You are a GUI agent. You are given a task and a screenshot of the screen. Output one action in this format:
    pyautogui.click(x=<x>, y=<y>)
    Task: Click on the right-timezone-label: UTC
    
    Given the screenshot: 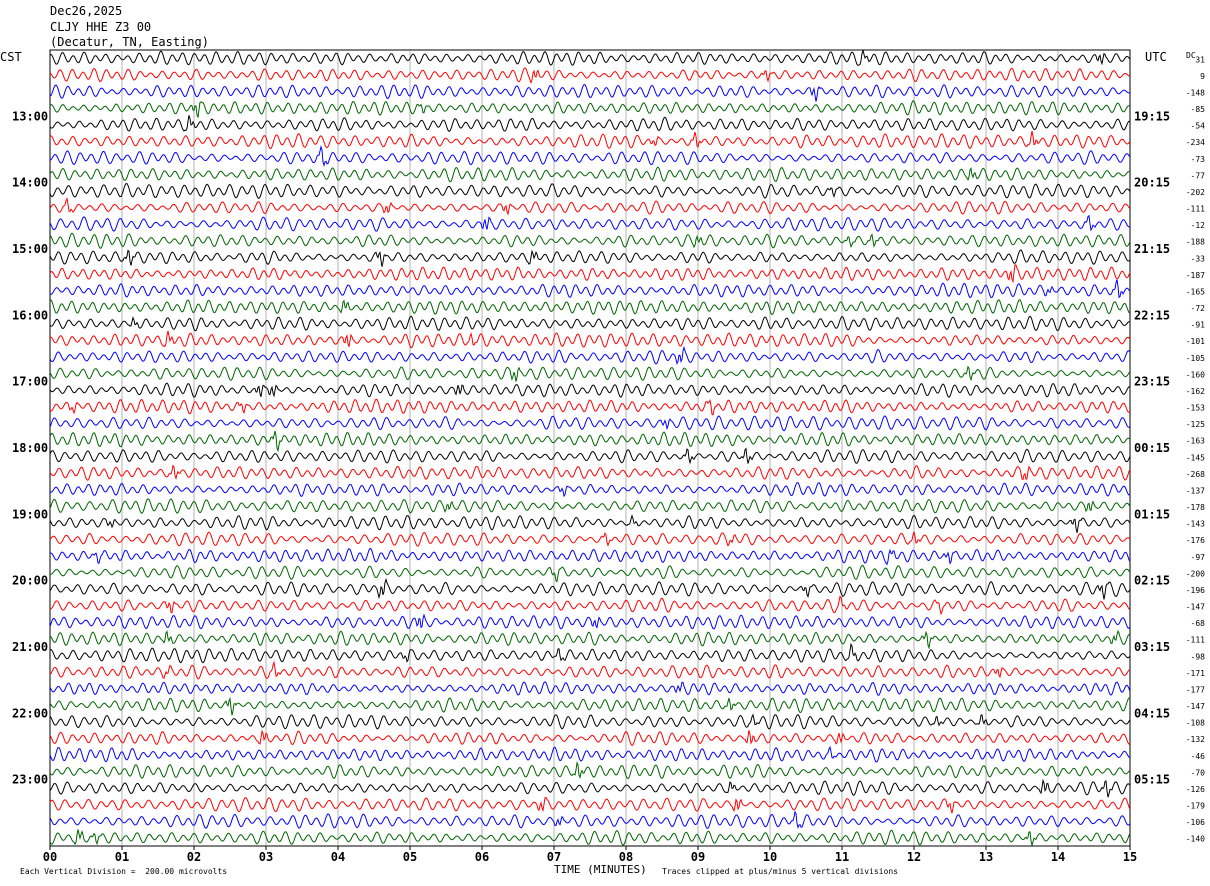 What is the action you would take?
    pyautogui.click(x=1156, y=57)
    